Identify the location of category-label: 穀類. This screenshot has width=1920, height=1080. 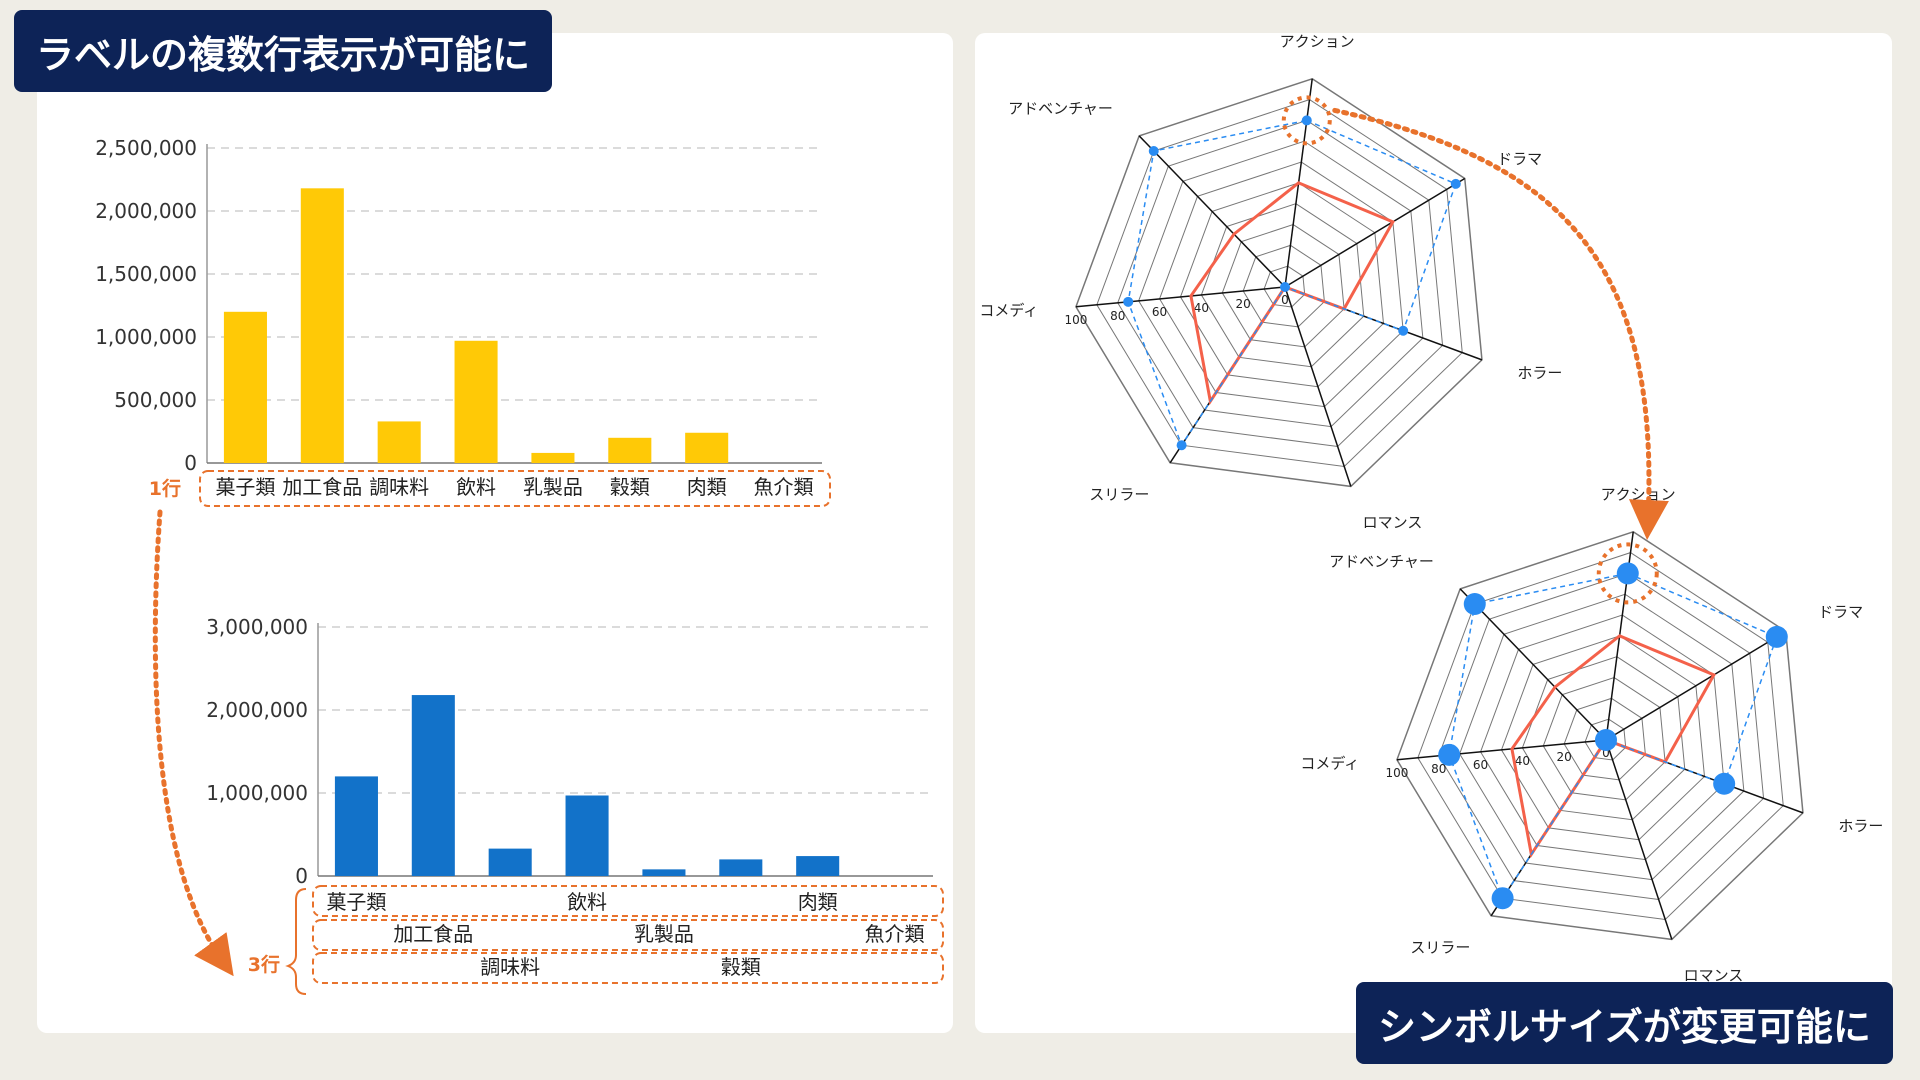
(630, 487).